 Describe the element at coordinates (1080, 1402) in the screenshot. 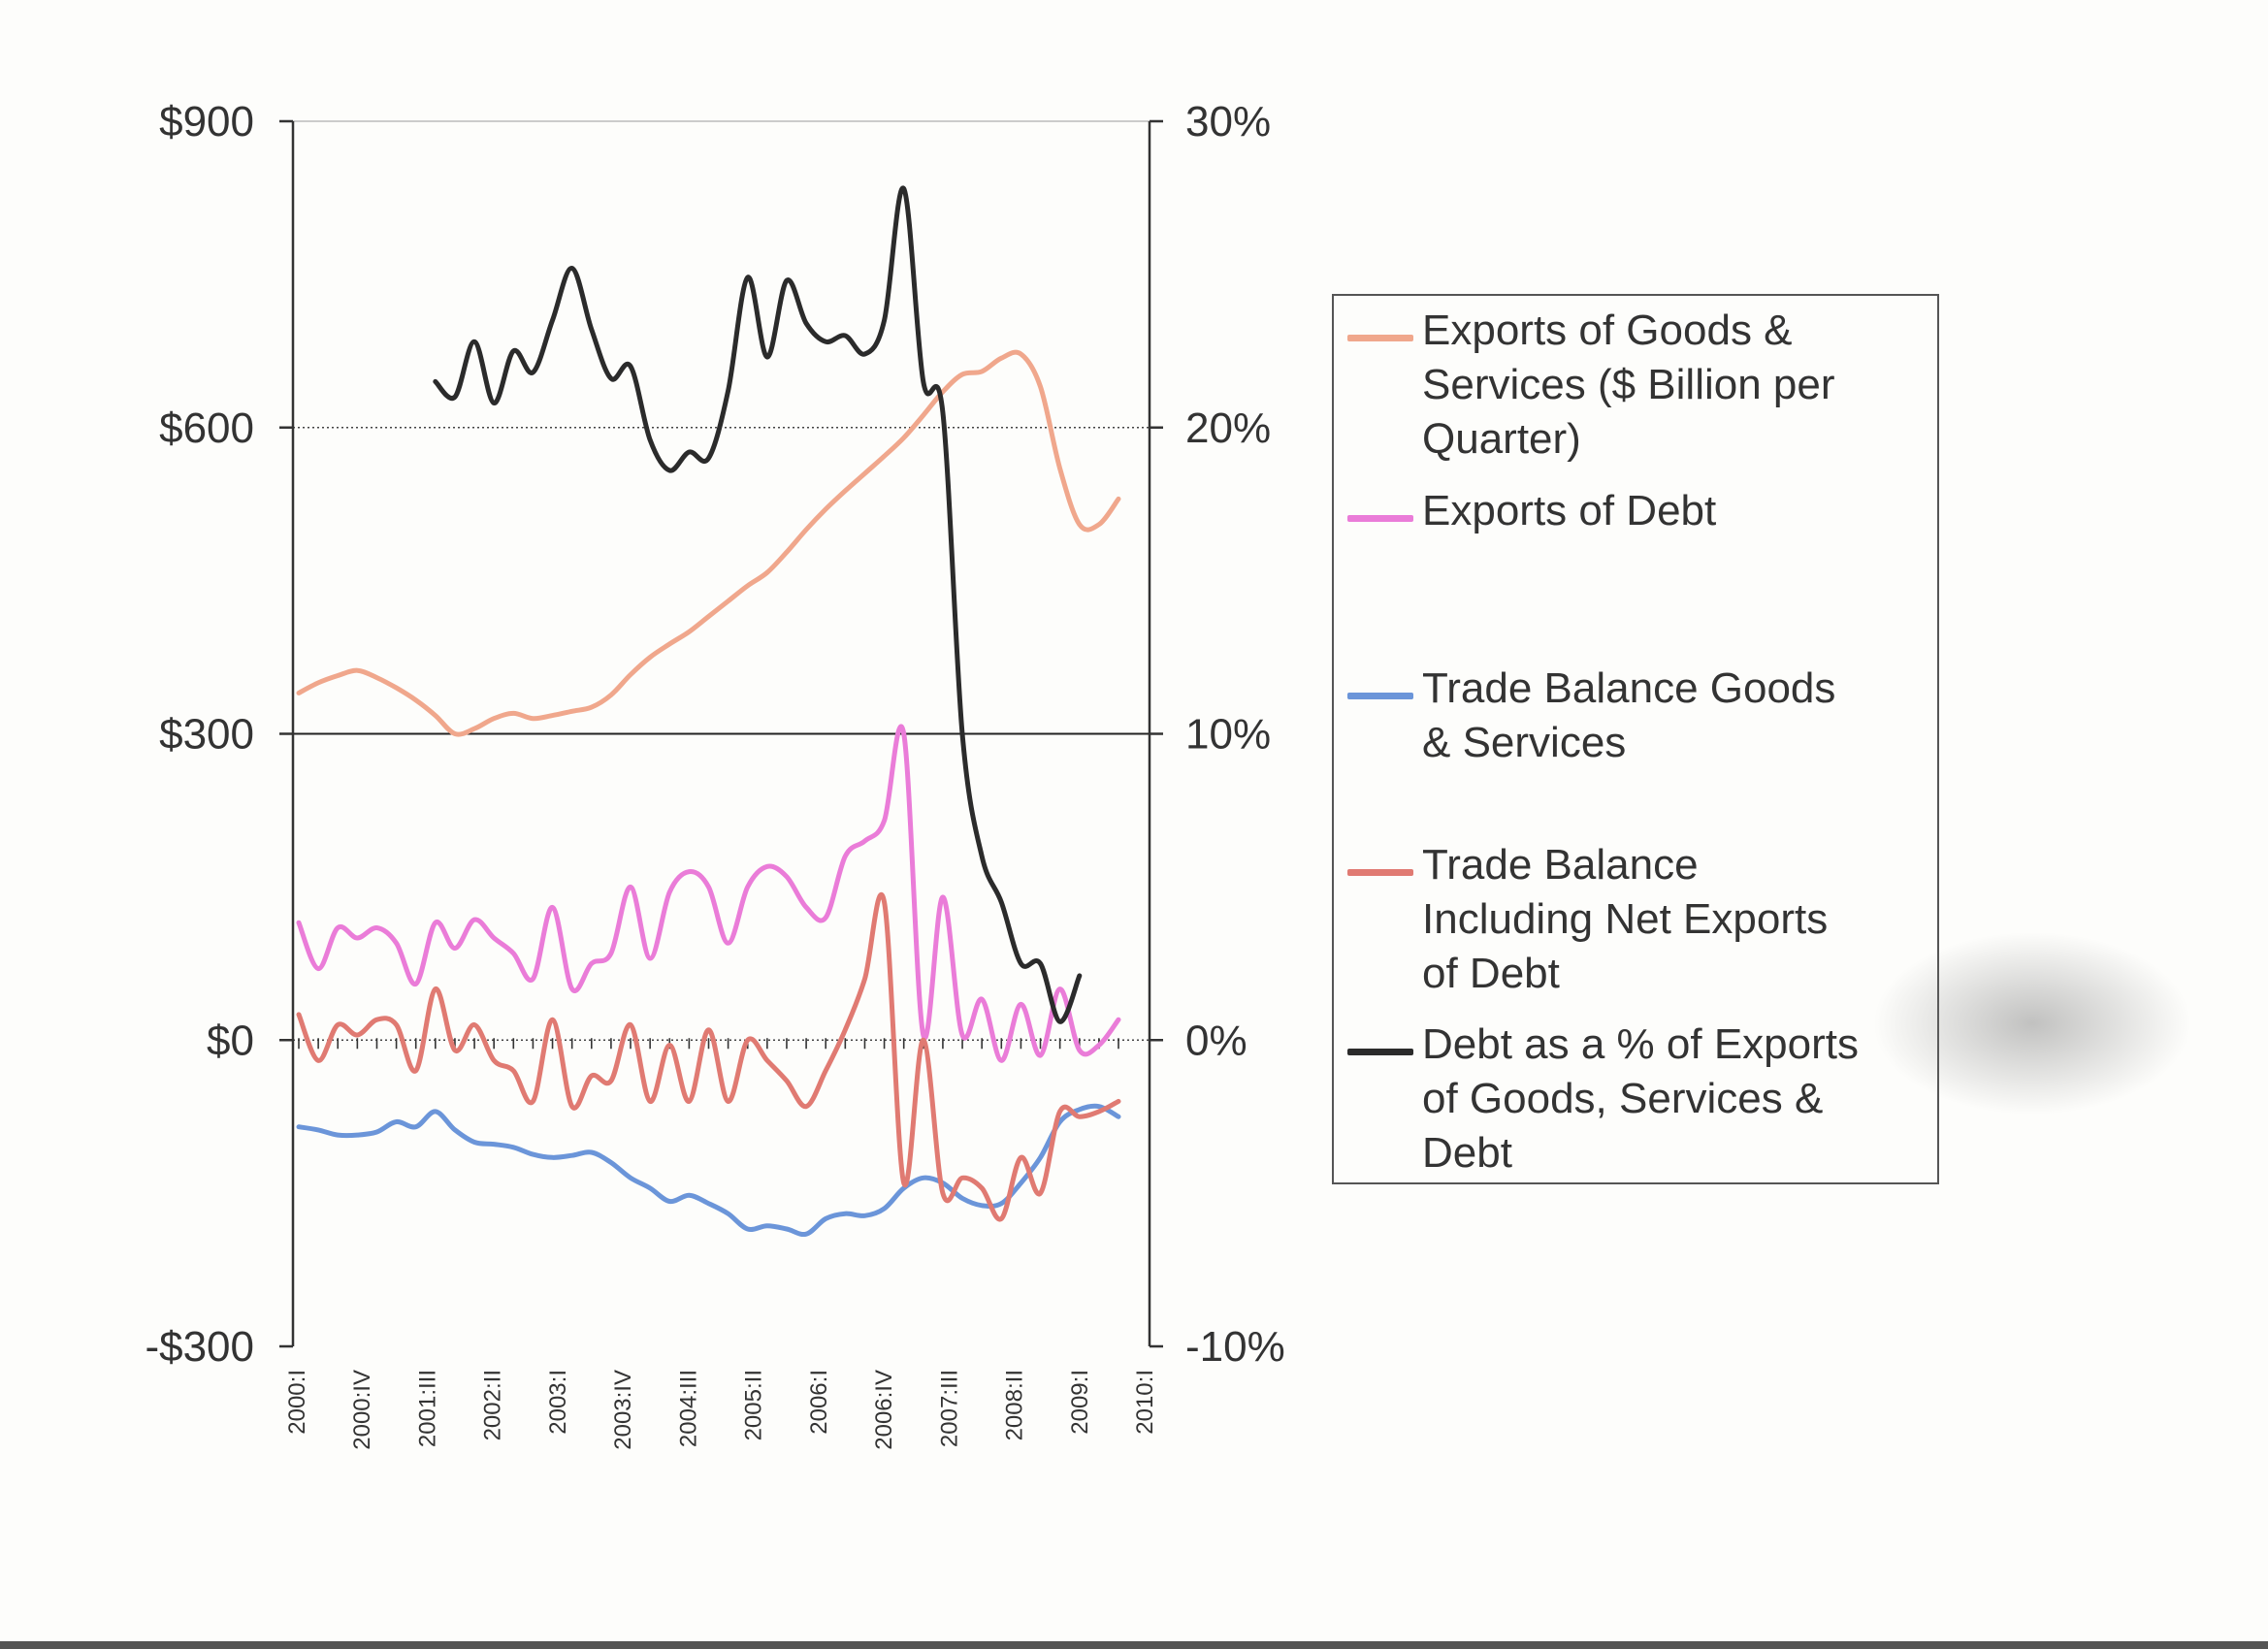

I see `x-tick-label: 2009:I` at that location.